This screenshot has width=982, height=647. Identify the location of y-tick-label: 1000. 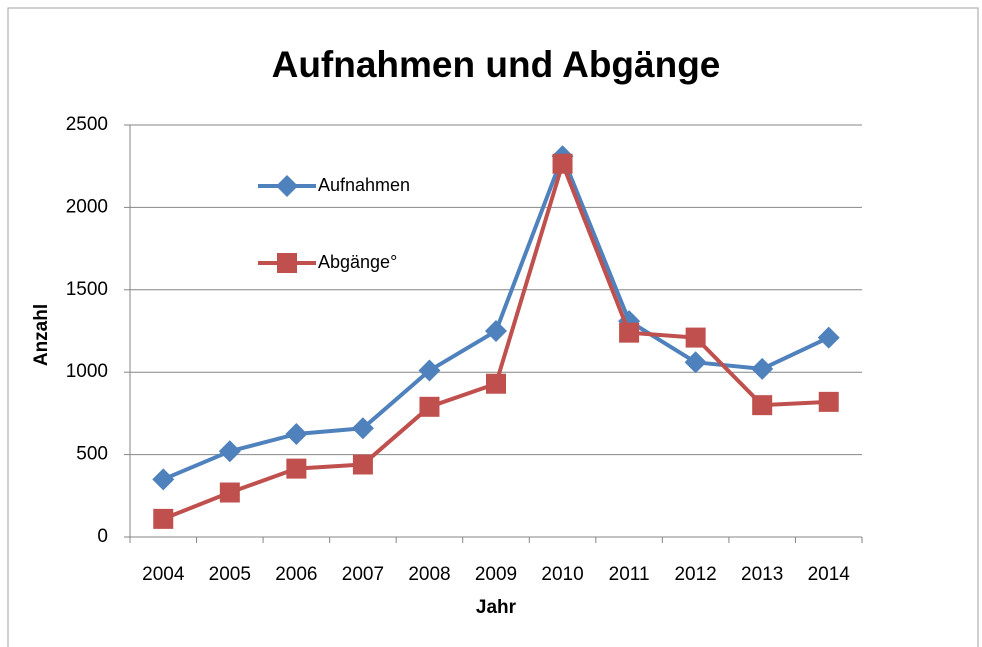
(87, 371).